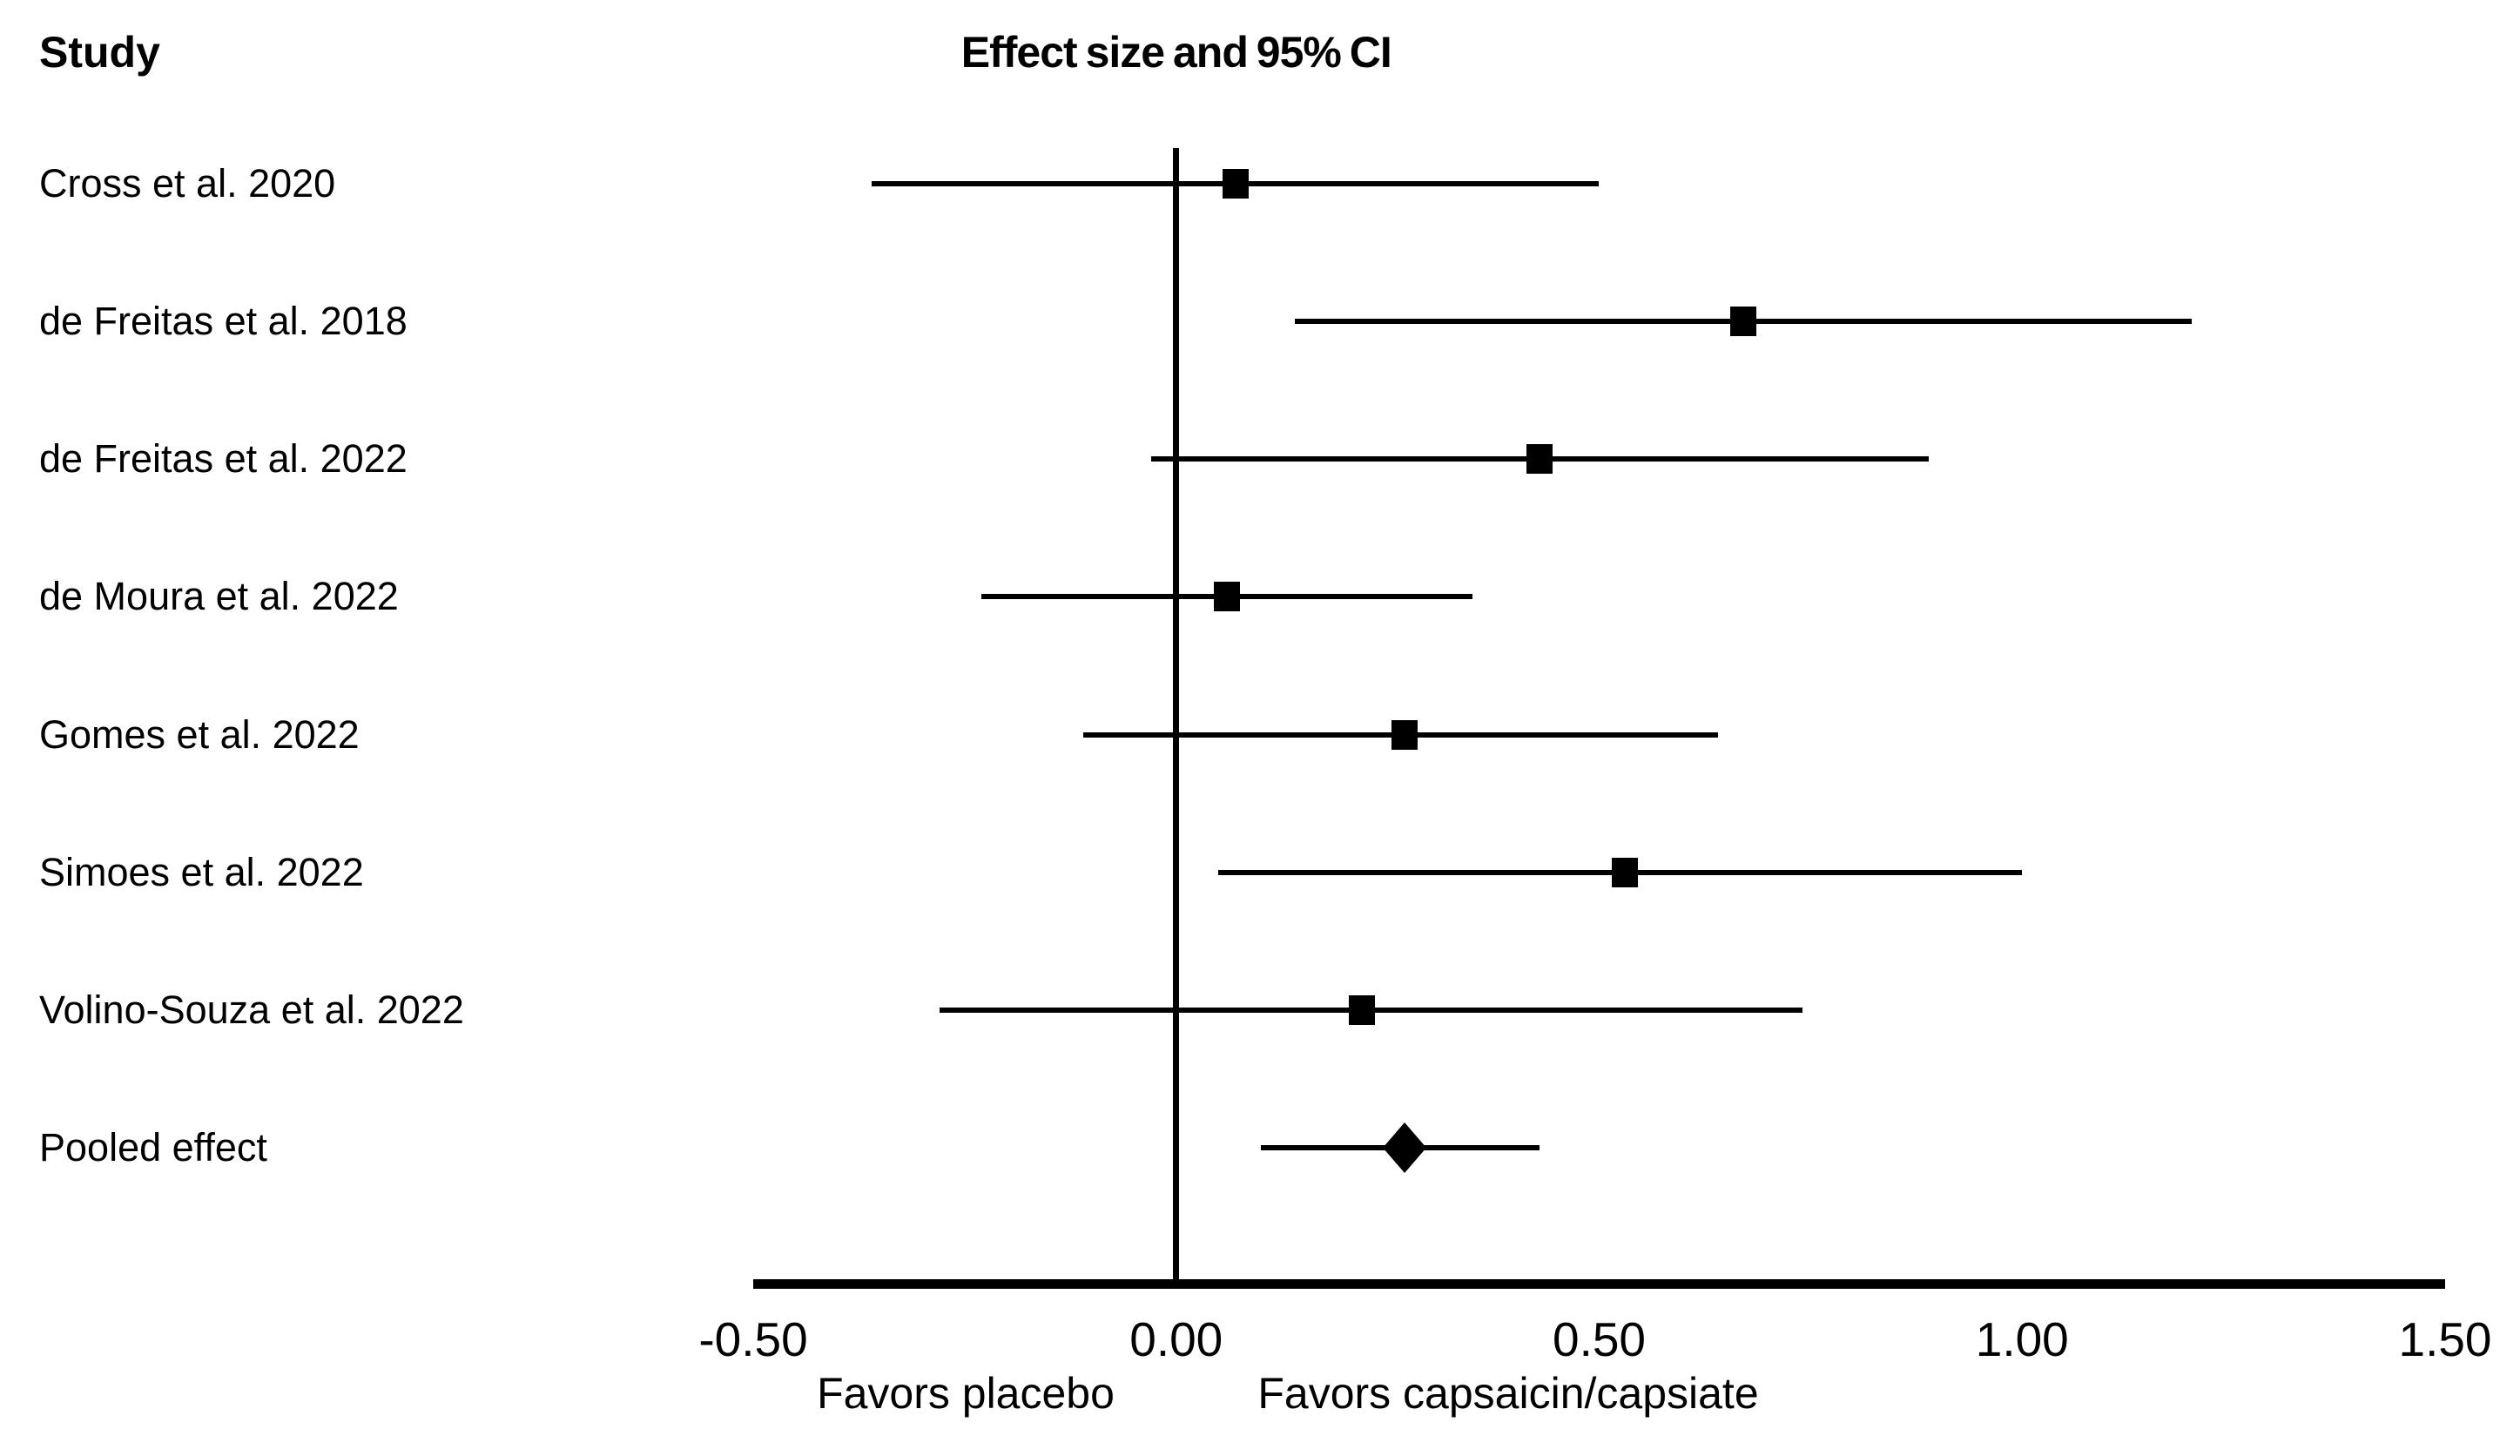 The height and width of the screenshot is (1456, 2520). I want to click on favors-capsaicin-label: Favors capsaicin/capsiate, so click(1508, 1393).